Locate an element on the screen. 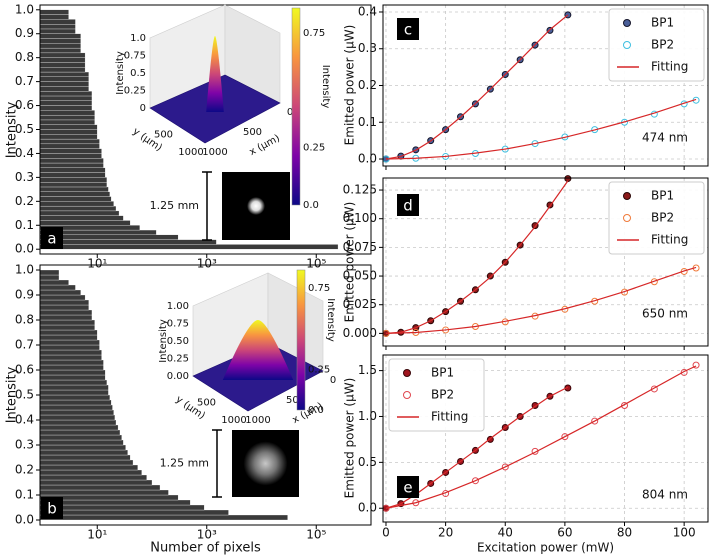  panel-label: e is located at coordinates (407, 488).